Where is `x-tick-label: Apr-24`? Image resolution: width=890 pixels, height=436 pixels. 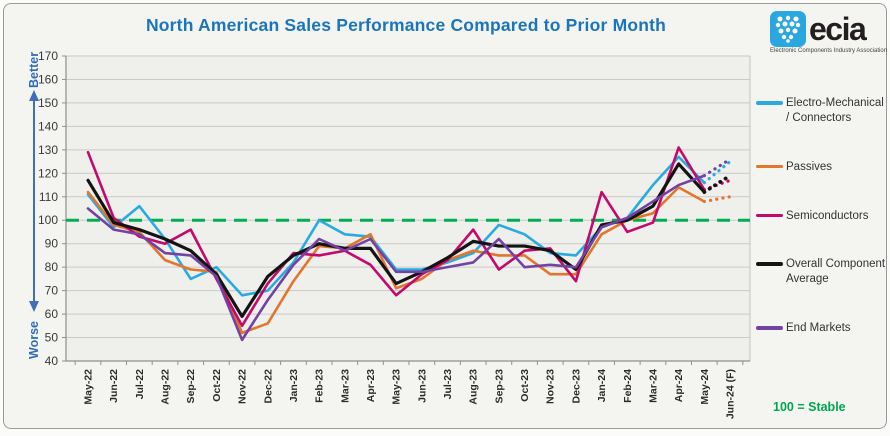
x-tick-label: Apr-24 is located at coordinates (679, 385).